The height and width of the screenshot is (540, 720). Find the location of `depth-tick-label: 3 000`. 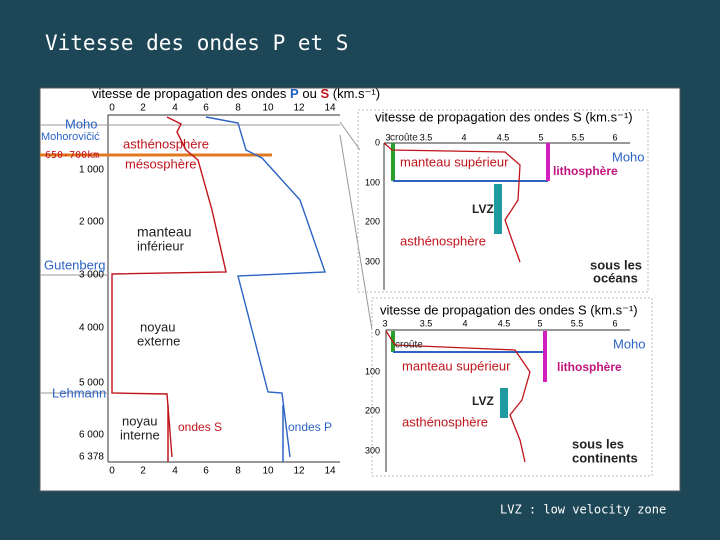

depth-tick-label: 3 000 is located at coordinates (91, 275).